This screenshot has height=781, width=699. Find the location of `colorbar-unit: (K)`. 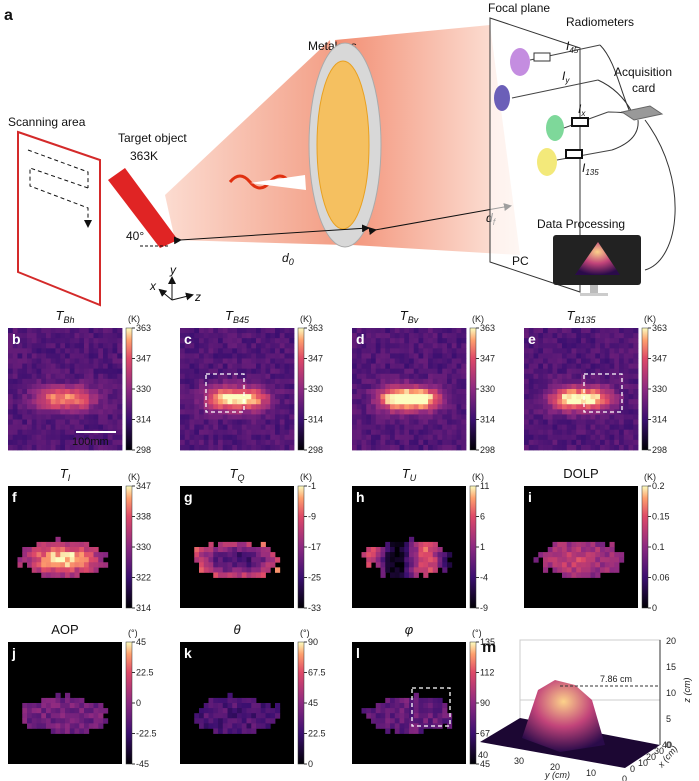

colorbar-unit: (K) is located at coordinates (134, 477).